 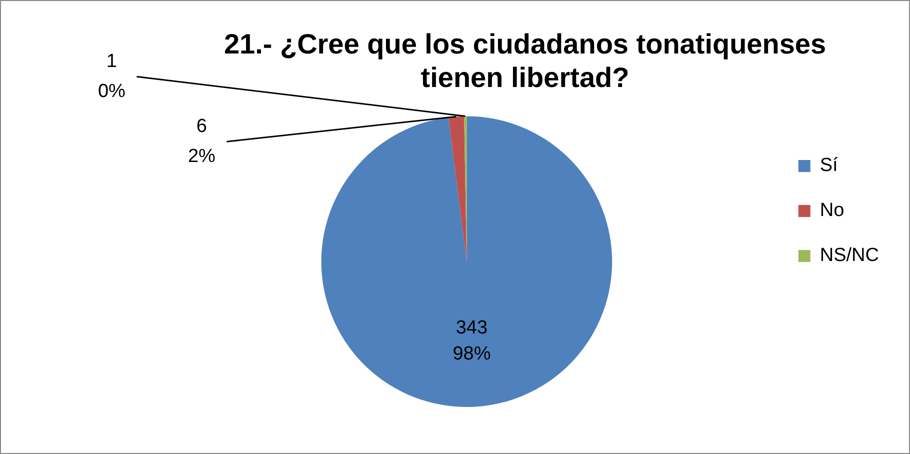 I want to click on legend-label: No, so click(x=832, y=211).